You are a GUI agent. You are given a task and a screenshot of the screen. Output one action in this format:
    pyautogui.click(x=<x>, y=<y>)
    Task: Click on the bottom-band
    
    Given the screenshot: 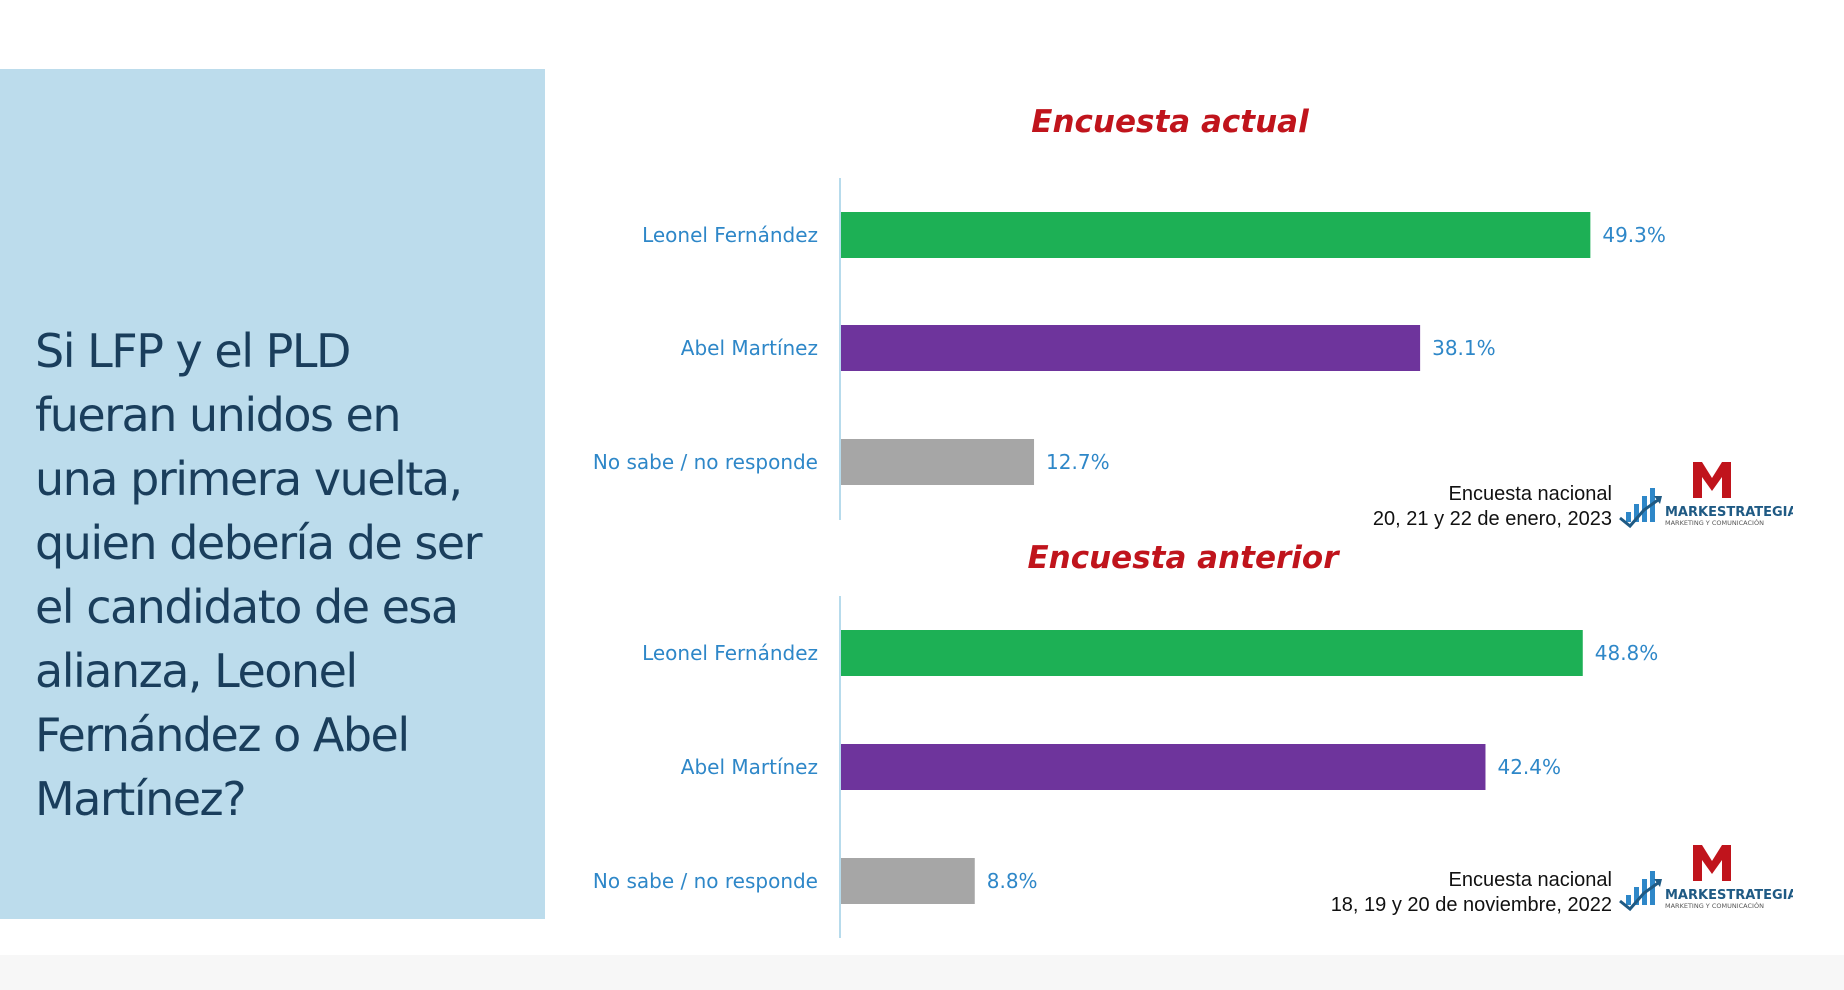 What is the action you would take?
    pyautogui.click(x=922, y=972)
    